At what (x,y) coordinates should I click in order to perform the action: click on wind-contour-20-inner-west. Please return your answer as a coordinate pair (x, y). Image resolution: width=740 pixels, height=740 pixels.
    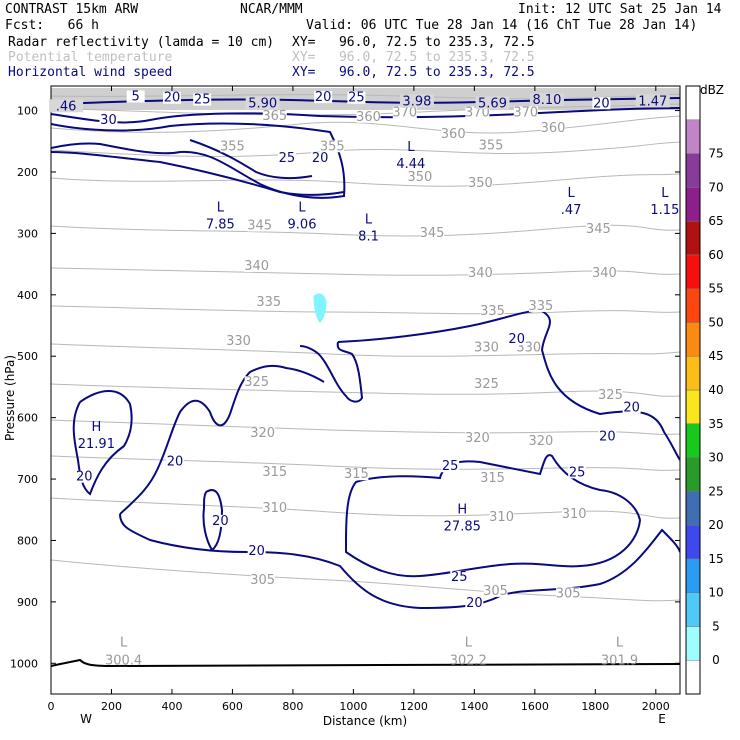
    Looking at the image, I should click on (213, 520).